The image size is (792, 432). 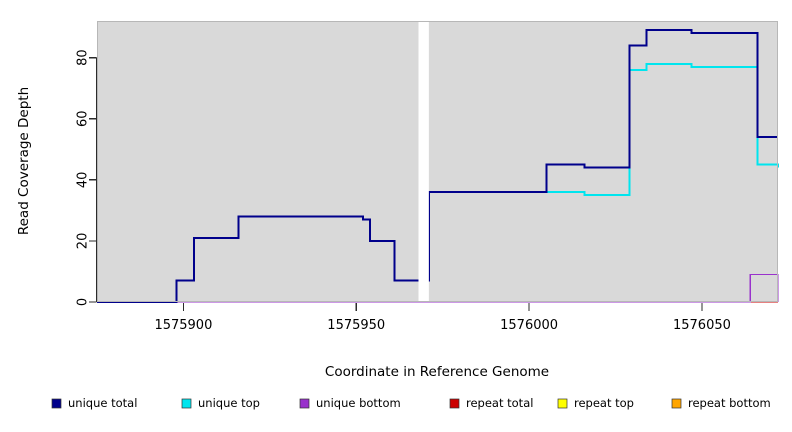 I want to click on legend-label: repeat bottom, so click(x=729, y=403).